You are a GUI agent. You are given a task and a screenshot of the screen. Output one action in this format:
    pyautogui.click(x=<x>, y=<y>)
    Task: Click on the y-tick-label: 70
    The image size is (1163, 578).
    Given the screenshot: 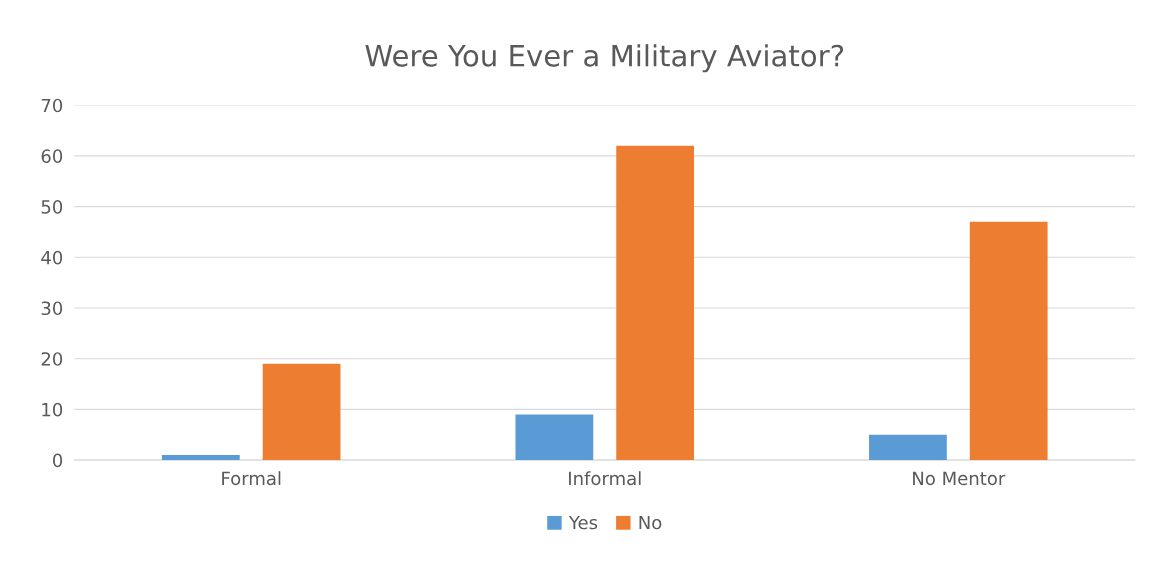 What is the action you would take?
    pyautogui.click(x=52, y=105)
    